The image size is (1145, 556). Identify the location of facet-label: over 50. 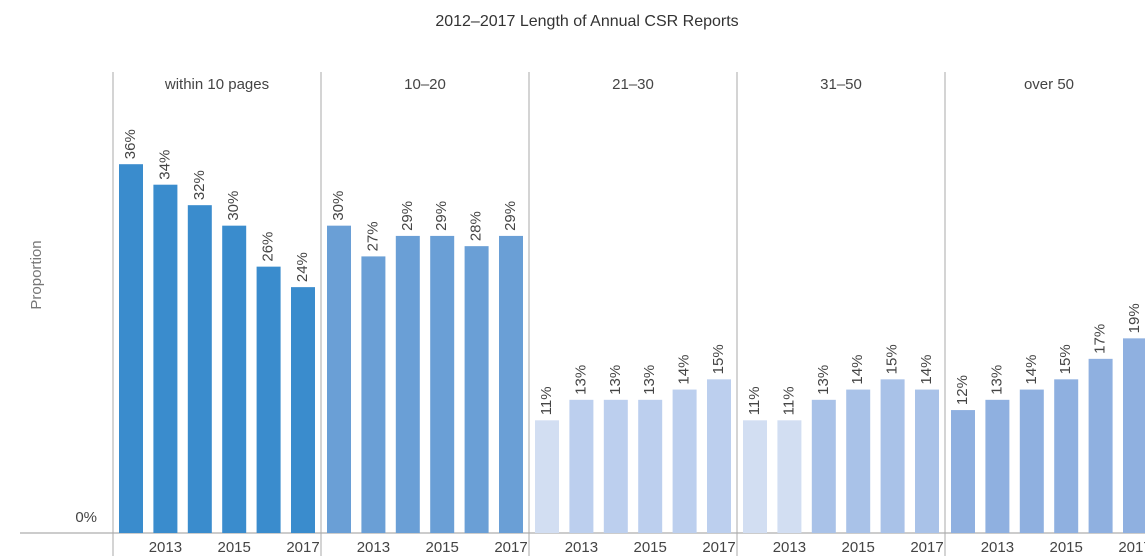
(1049, 84).